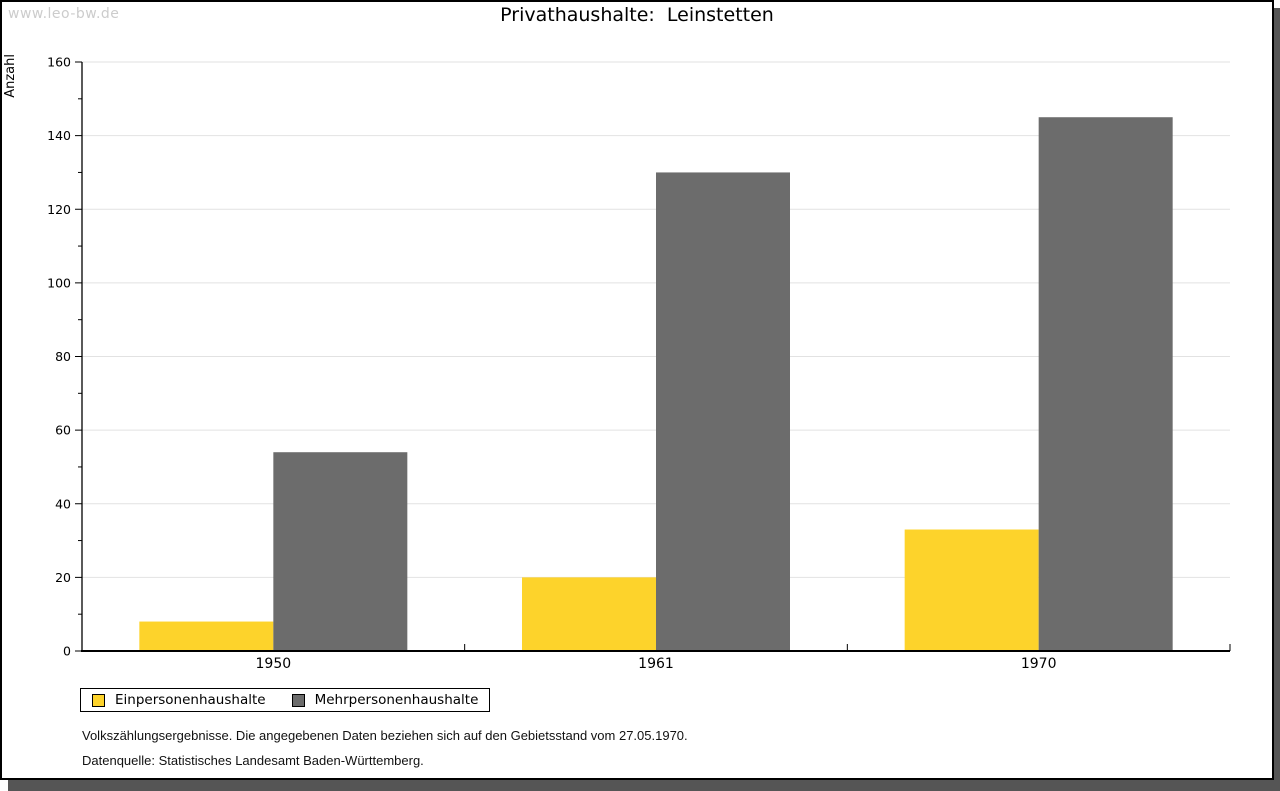  I want to click on x-tick-label-1970: 1970, so click(1039, 664).